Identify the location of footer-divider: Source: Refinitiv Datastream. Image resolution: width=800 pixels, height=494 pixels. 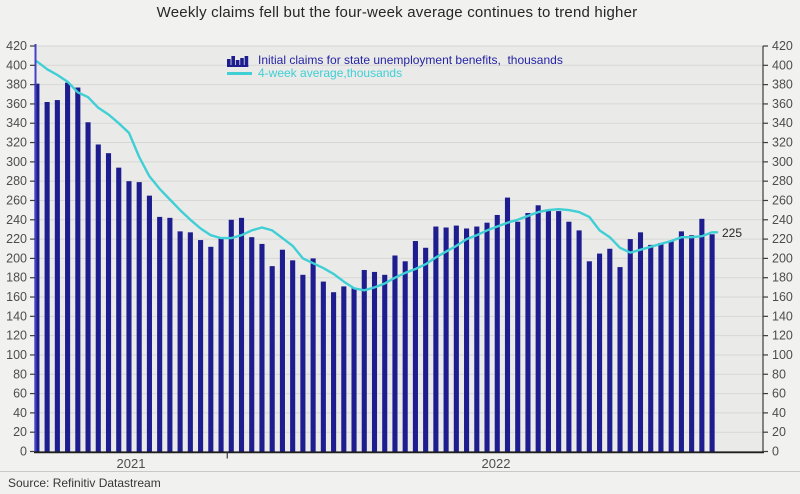
(400, 482).